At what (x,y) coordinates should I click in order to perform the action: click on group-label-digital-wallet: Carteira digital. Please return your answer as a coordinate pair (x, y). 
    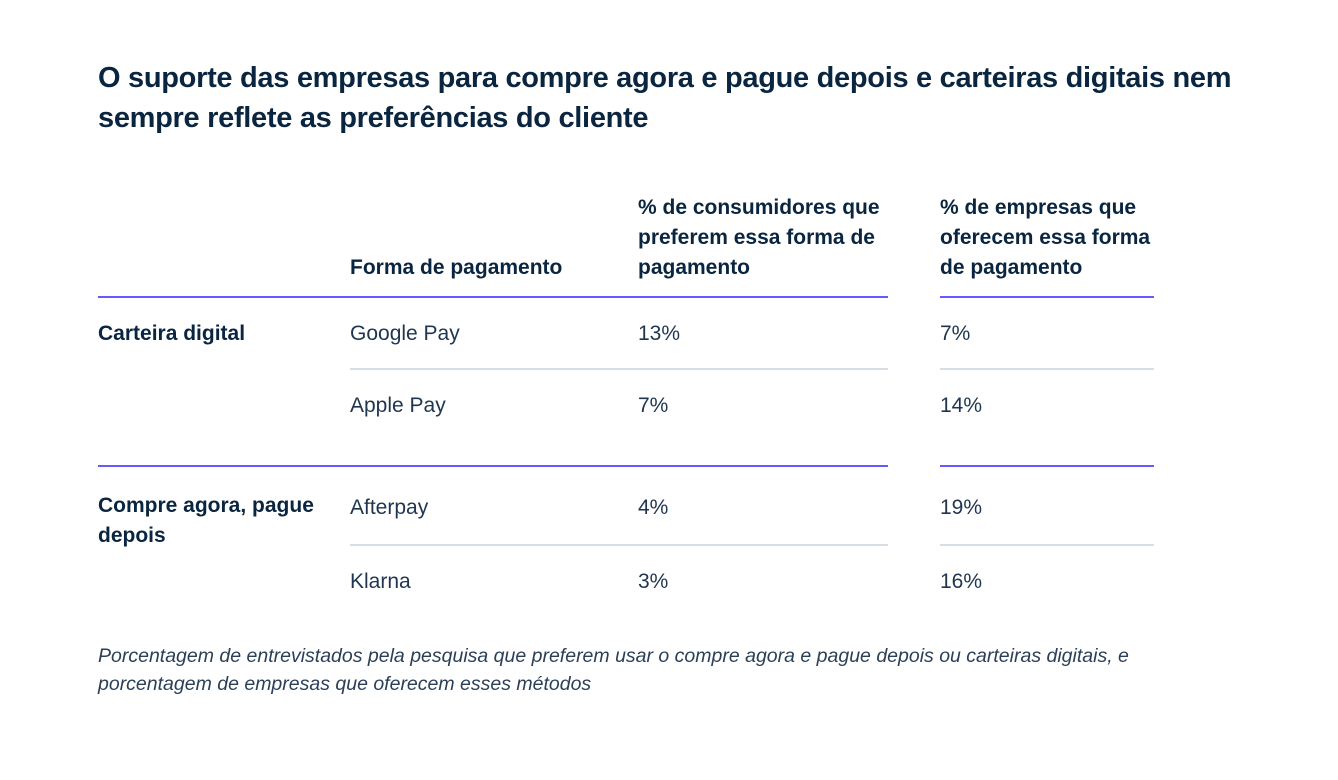
    Looking at the image, I should click on (172, 333).